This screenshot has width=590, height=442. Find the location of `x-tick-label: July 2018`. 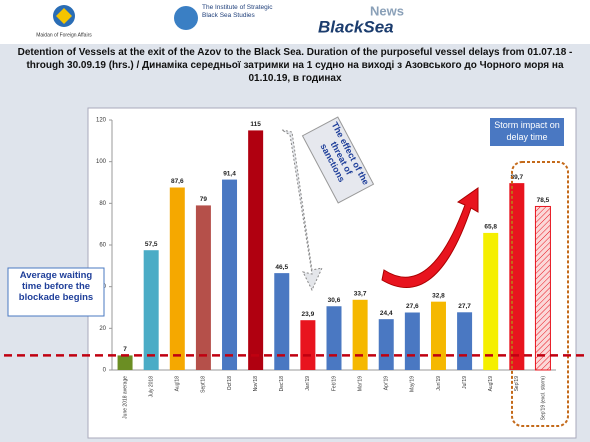

x-tick-label: July 2018 is located at coordinates (152, 387).